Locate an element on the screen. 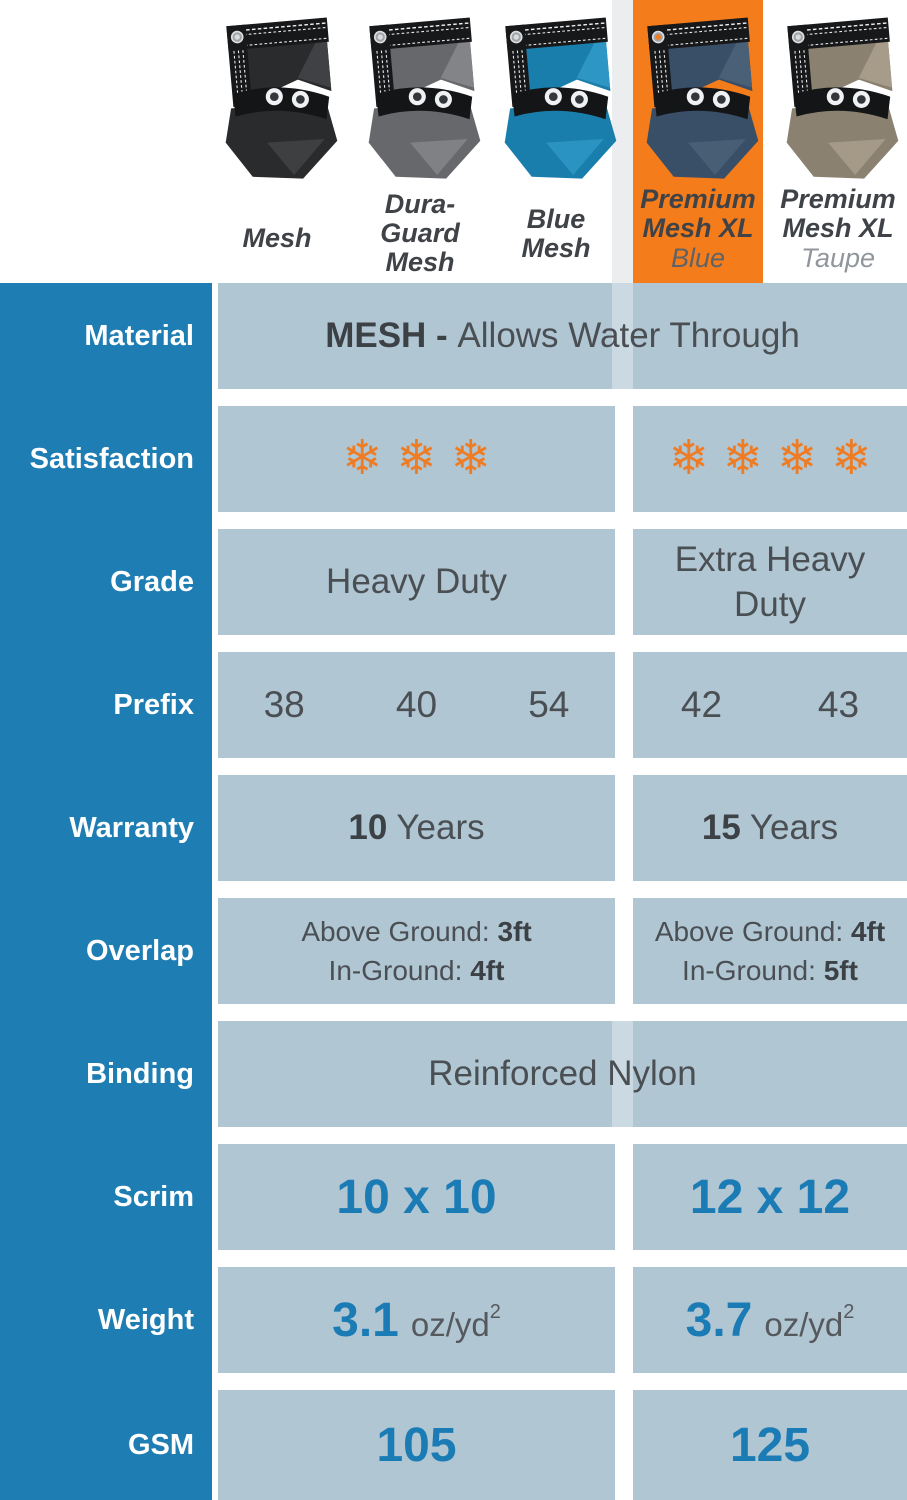 The height and width of the screenshot is (1500, 907). product-card: Dura- Guard Mesh is located at coordinates (420, 141).